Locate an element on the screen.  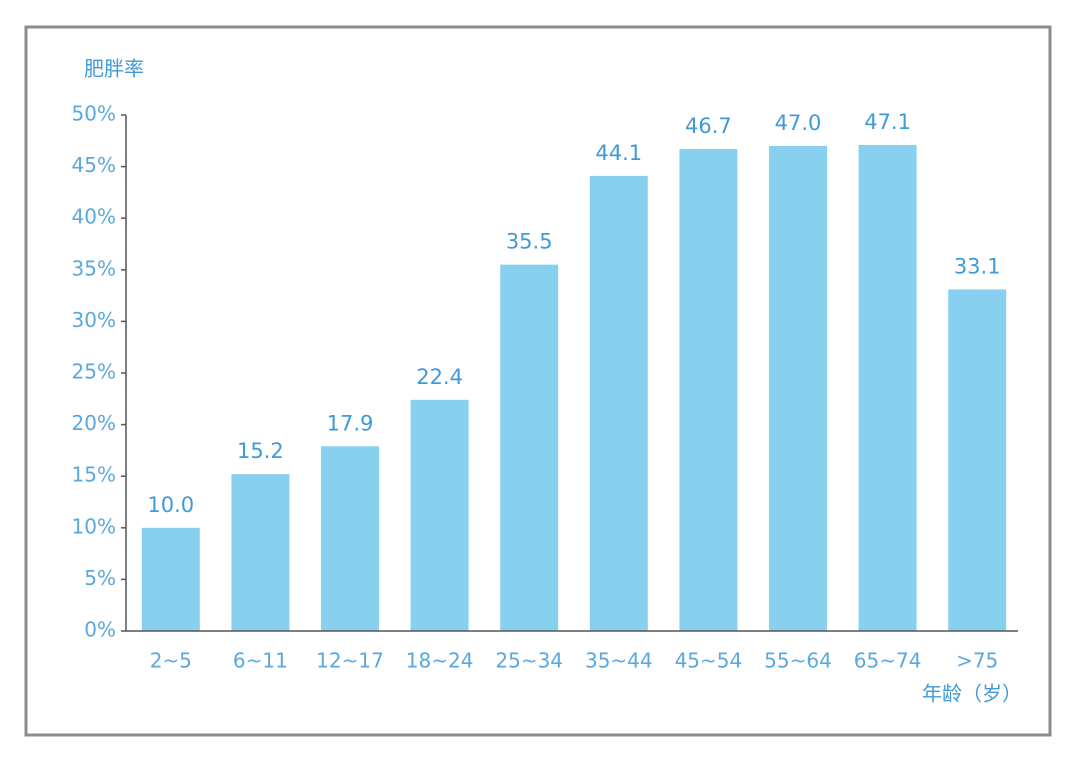
value-label: 17.9 is located at coordinates (350, 423).